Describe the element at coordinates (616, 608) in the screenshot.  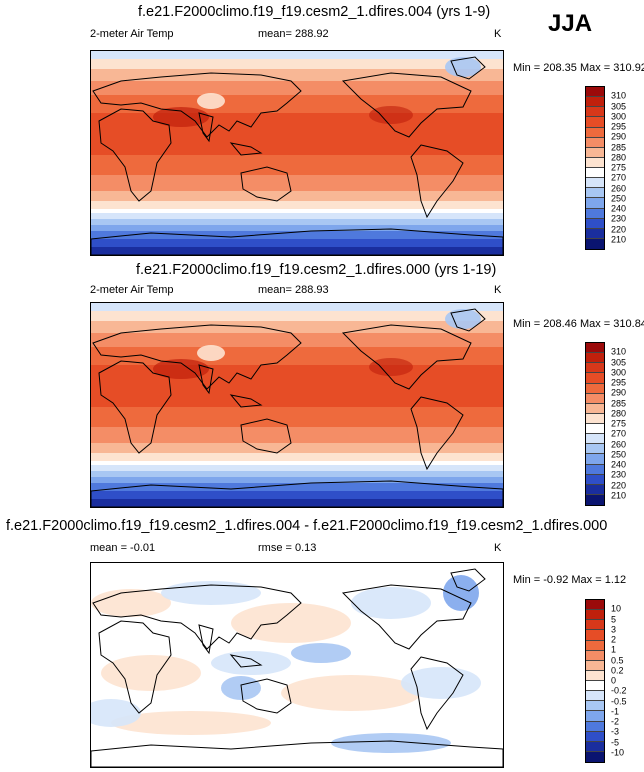
I see `colorbar-tick-label: 10` at that location.